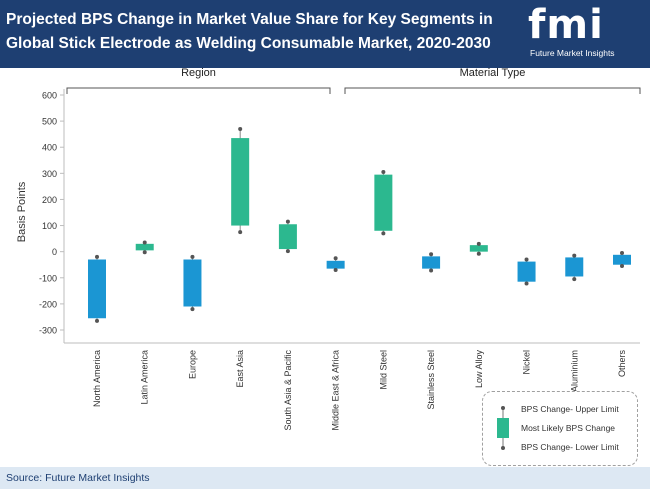 Image resolution: width=650 pixels, height=489 pixels. Describe the element at coordinates (622, 364) in the screenshot. I see `x-tick-label: Others` at that location.